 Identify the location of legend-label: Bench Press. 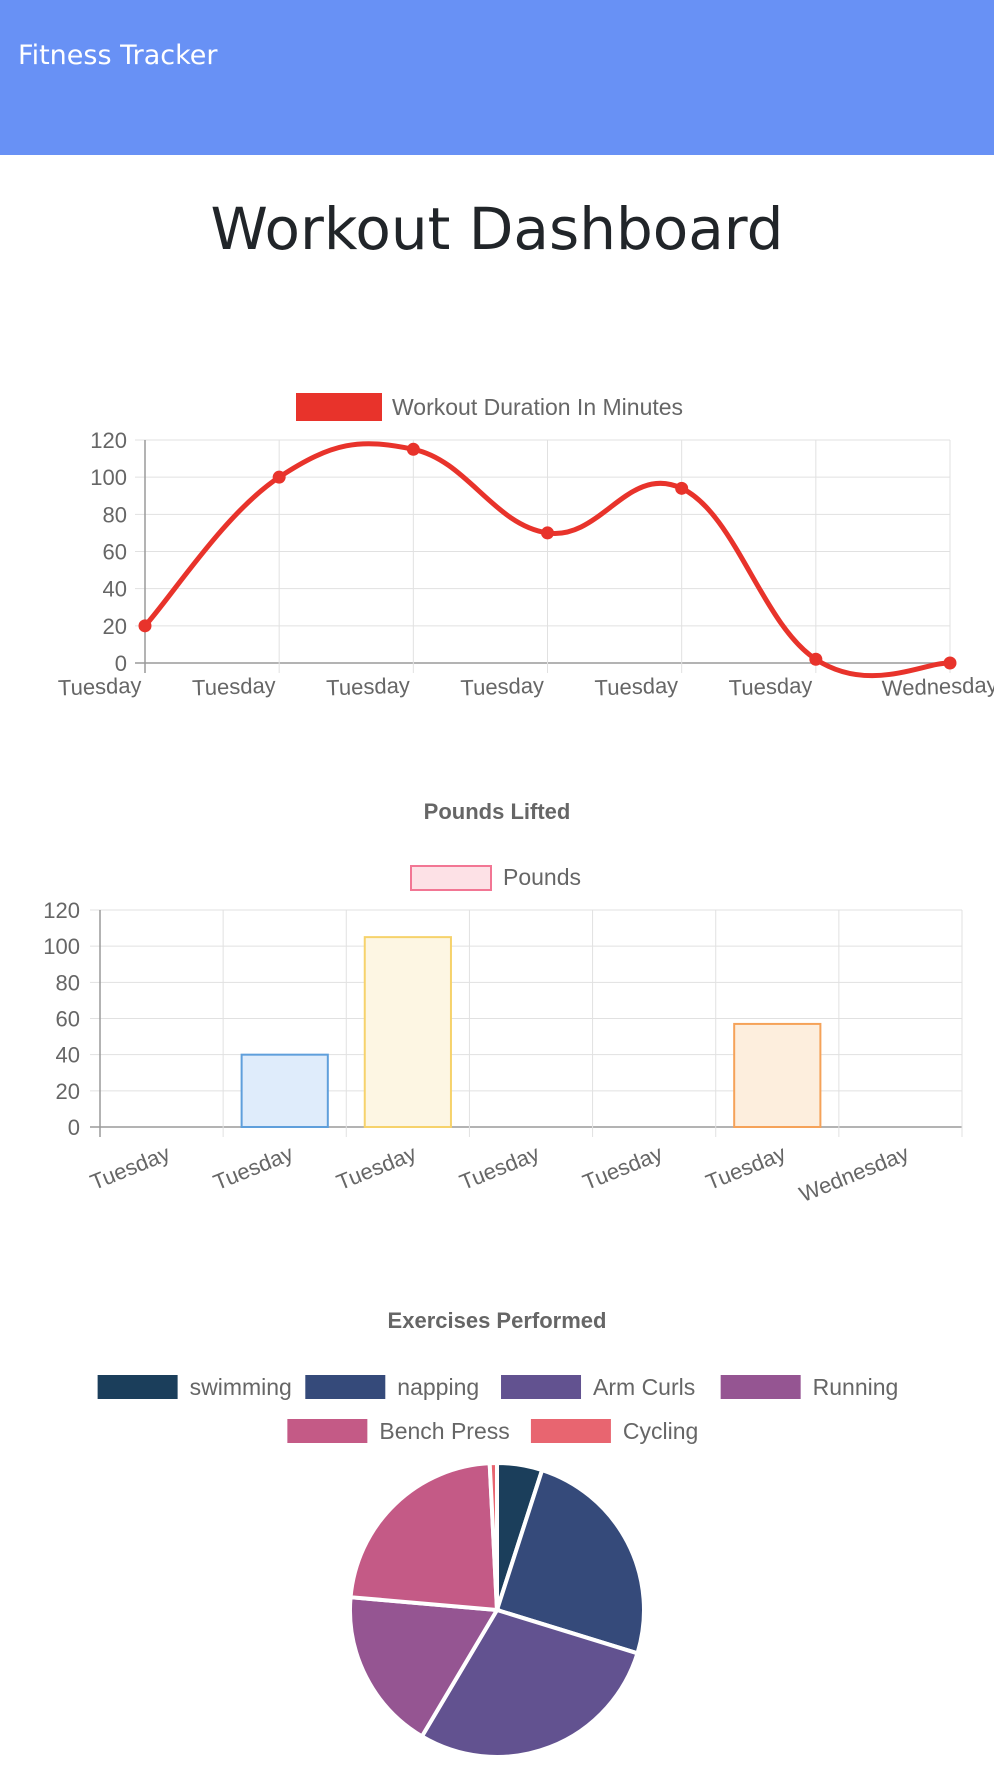
(444, 1431).